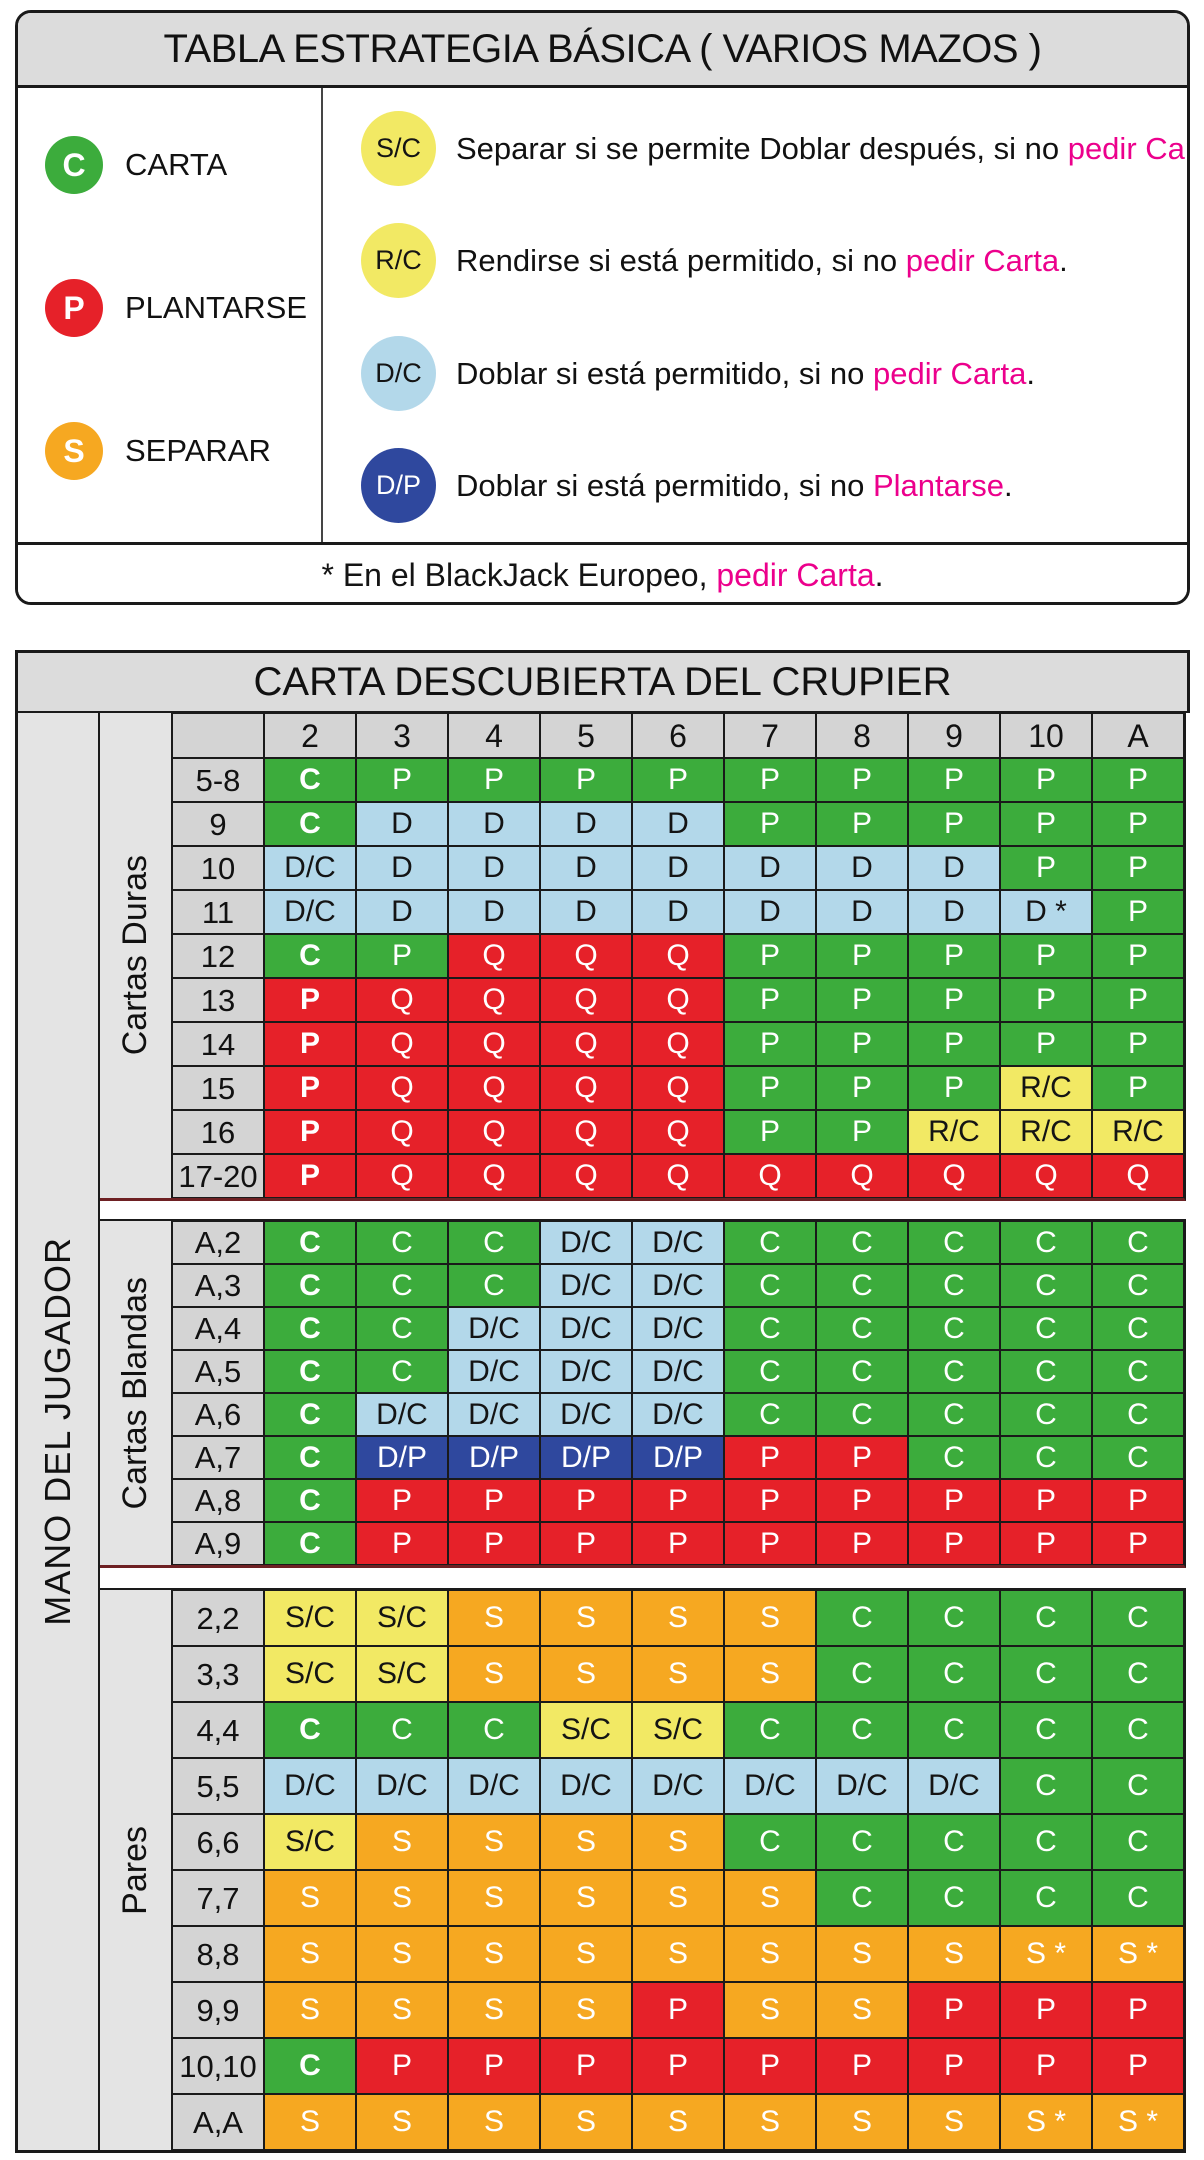 The image size is (1204, 2160). Describe the element at coordinates (218, 1285) in the screenshot. I see `hand-label: A,3` at that location.